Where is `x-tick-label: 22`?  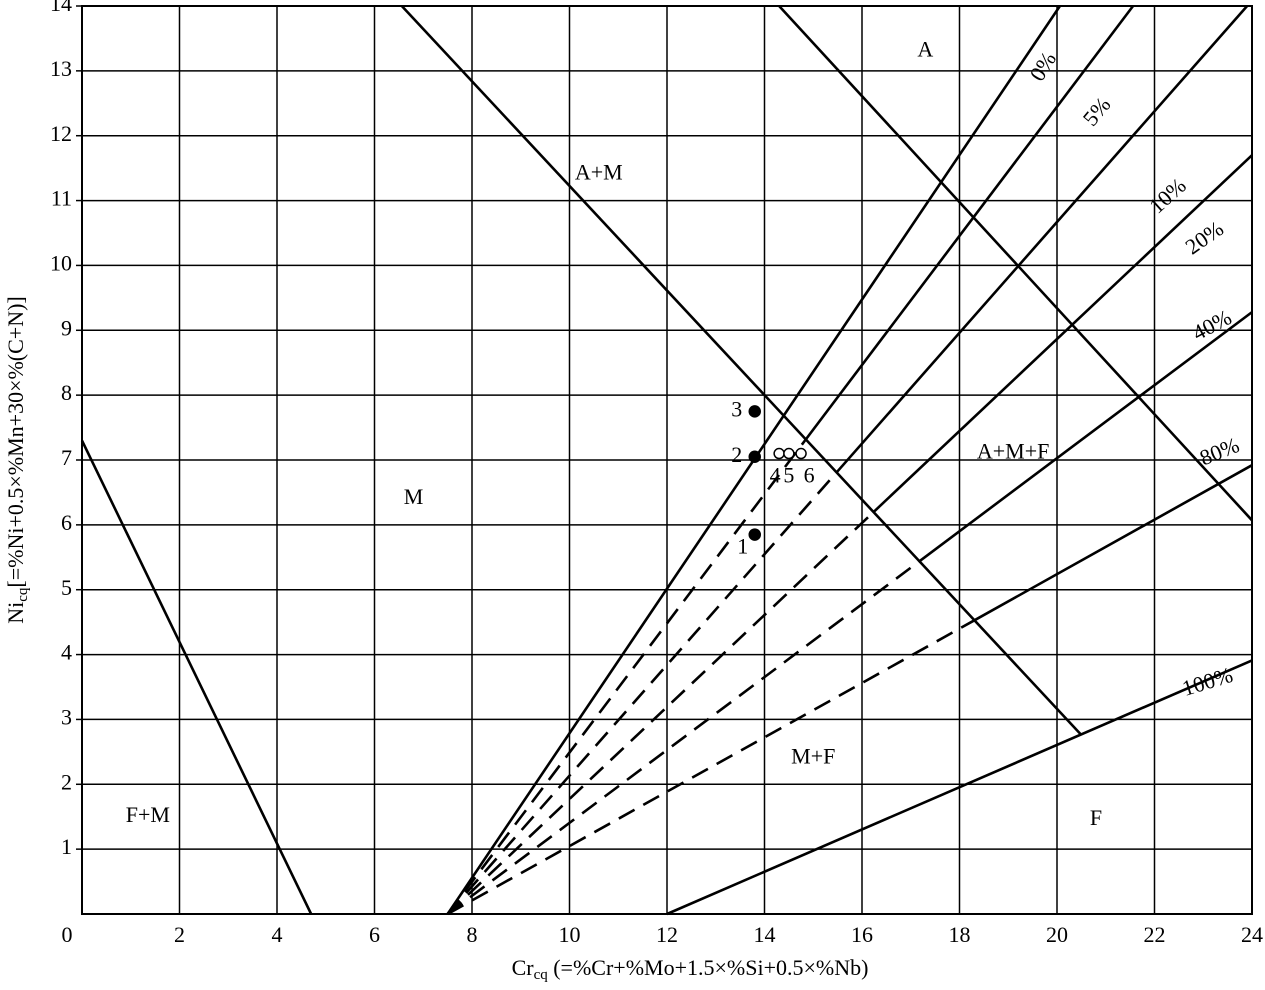 x-tick-label: 22 is located at coordinates (1155, 934).